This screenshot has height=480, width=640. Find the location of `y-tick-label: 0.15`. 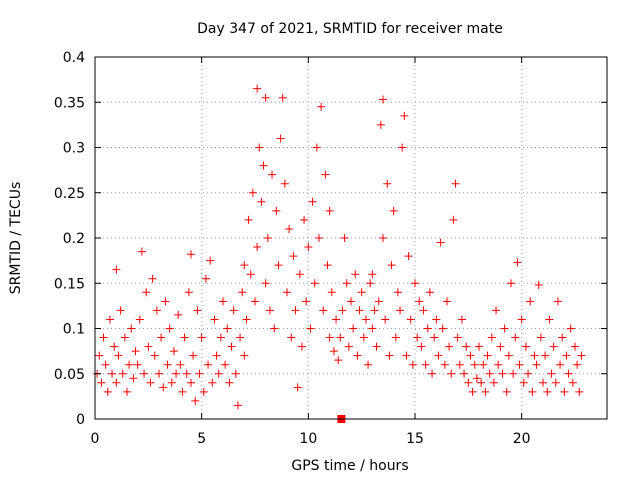

y-tick-label: 0.15 is located at coordinates (69, 284).